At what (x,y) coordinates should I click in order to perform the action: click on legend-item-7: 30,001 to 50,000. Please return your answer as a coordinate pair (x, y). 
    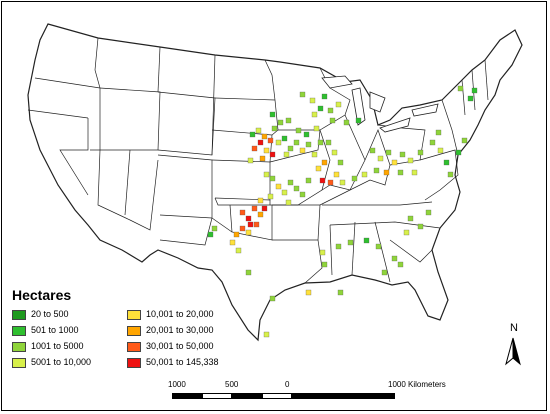
    Looking at the image, I should click on (170, 347).